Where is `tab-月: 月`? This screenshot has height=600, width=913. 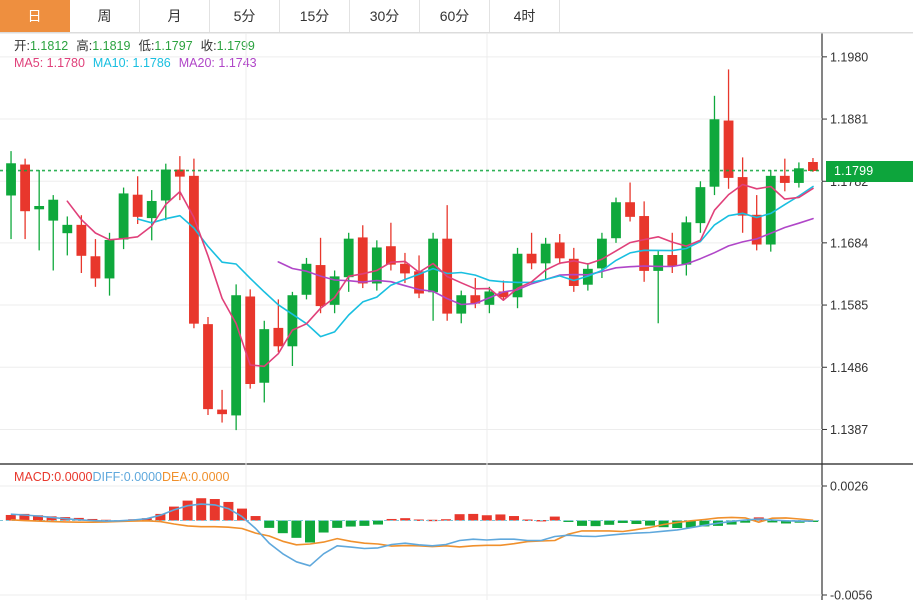
tab-月: 月 is located at coordinates (175, 16).